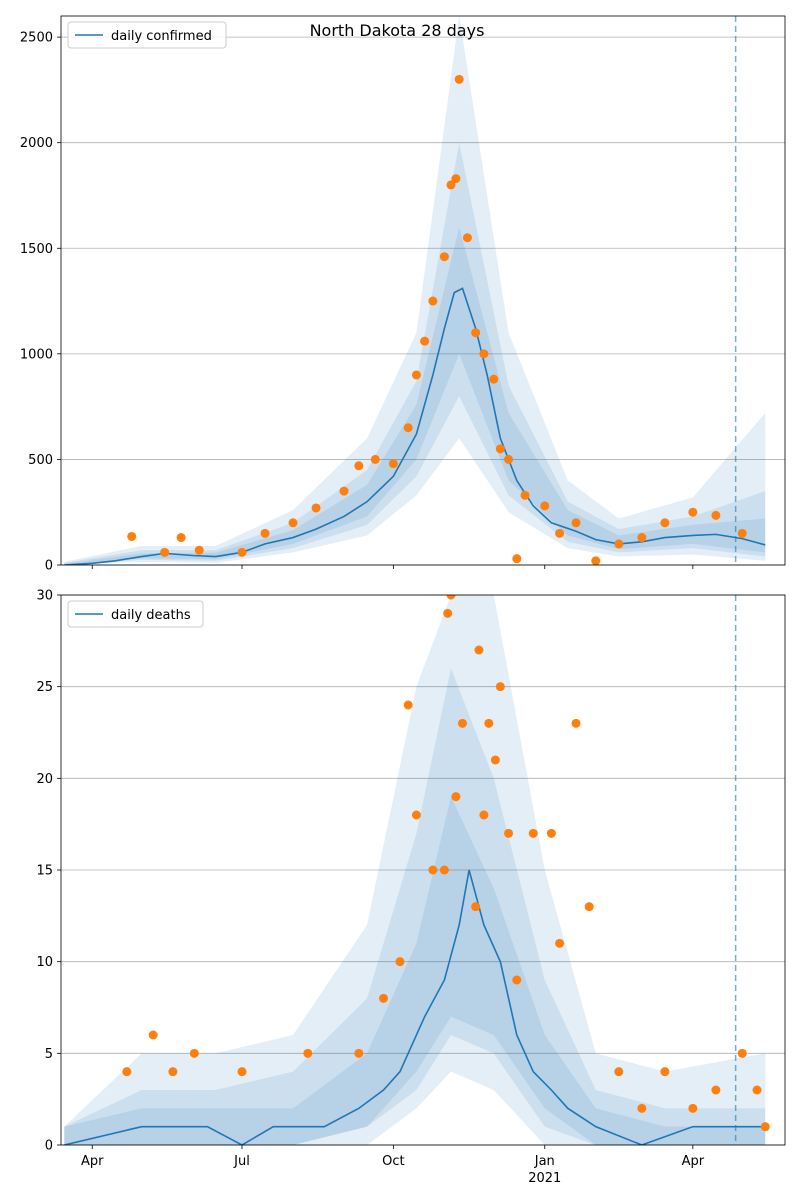 The height and width of the screenshot is (1200, 800). Describe the element at coordinates (241, 1161) in the screenshot. I see `x-tick-label: Jul` at that location.